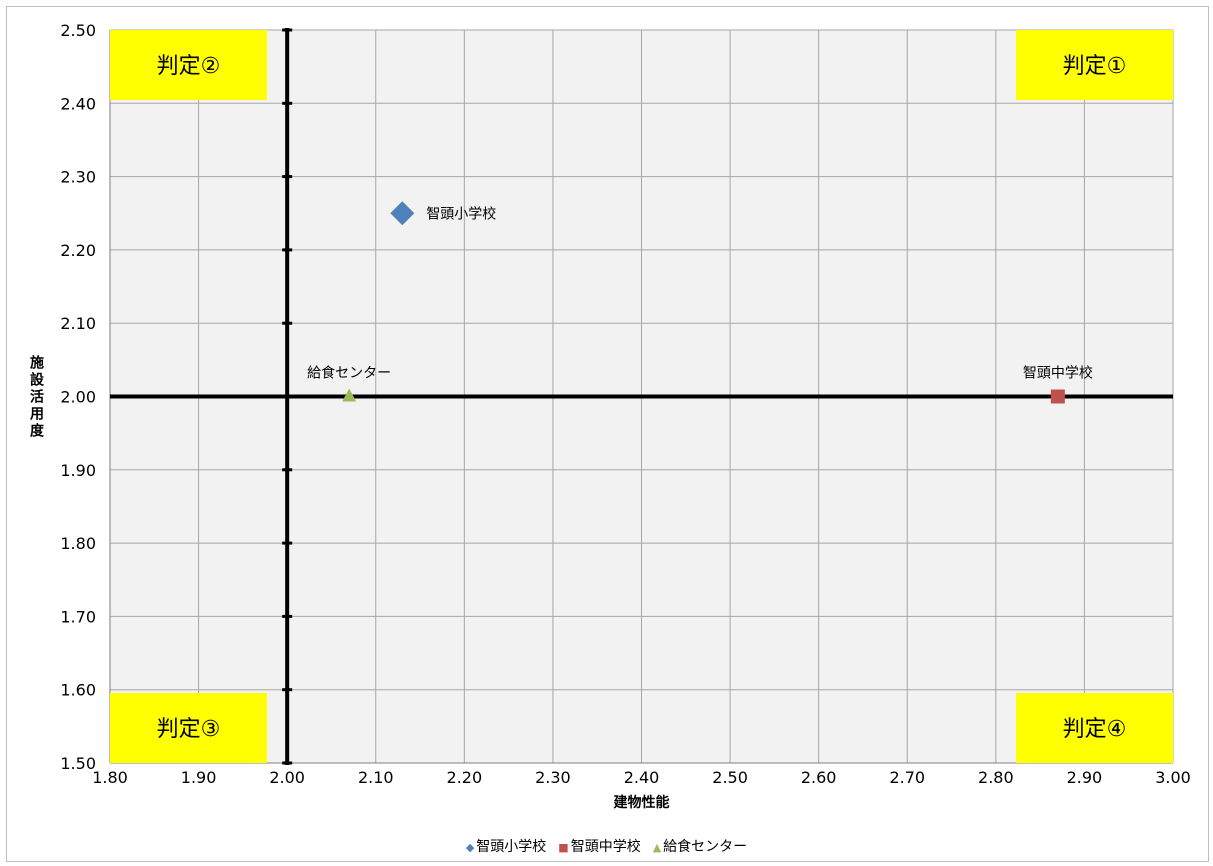 This screenshot has width=1213, height=866. I want to click on quadrant-label-top-right: 判定①, so click(1095, 66).